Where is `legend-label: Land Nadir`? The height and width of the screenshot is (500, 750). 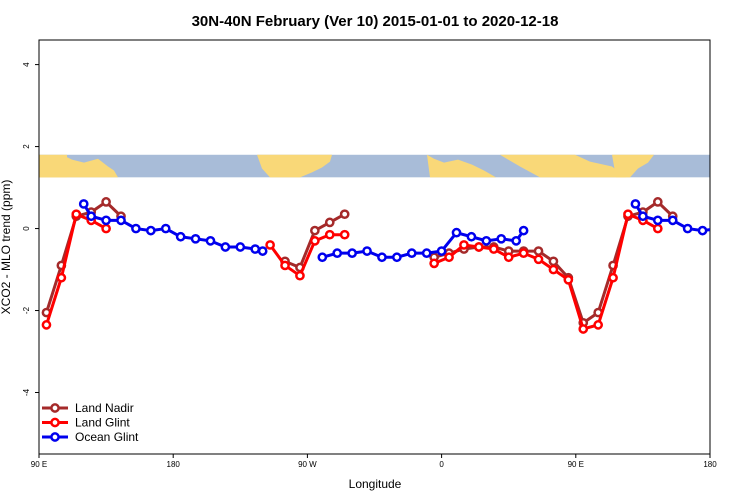 legend-label: Land Nadir is located at coordinates (104, 408).